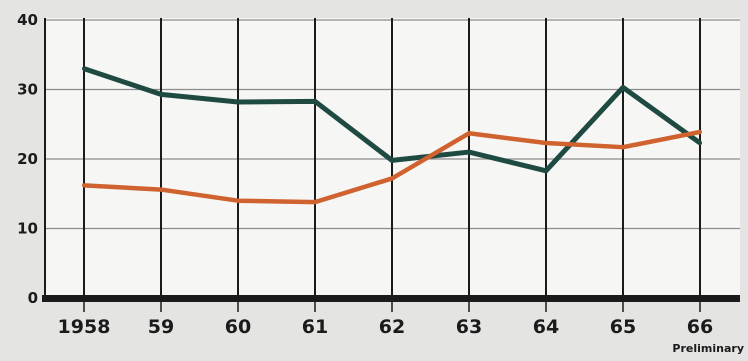 This screenshot has width=748, height=361. I want to click on x-tick-label-60: 60, so click(238, 327).